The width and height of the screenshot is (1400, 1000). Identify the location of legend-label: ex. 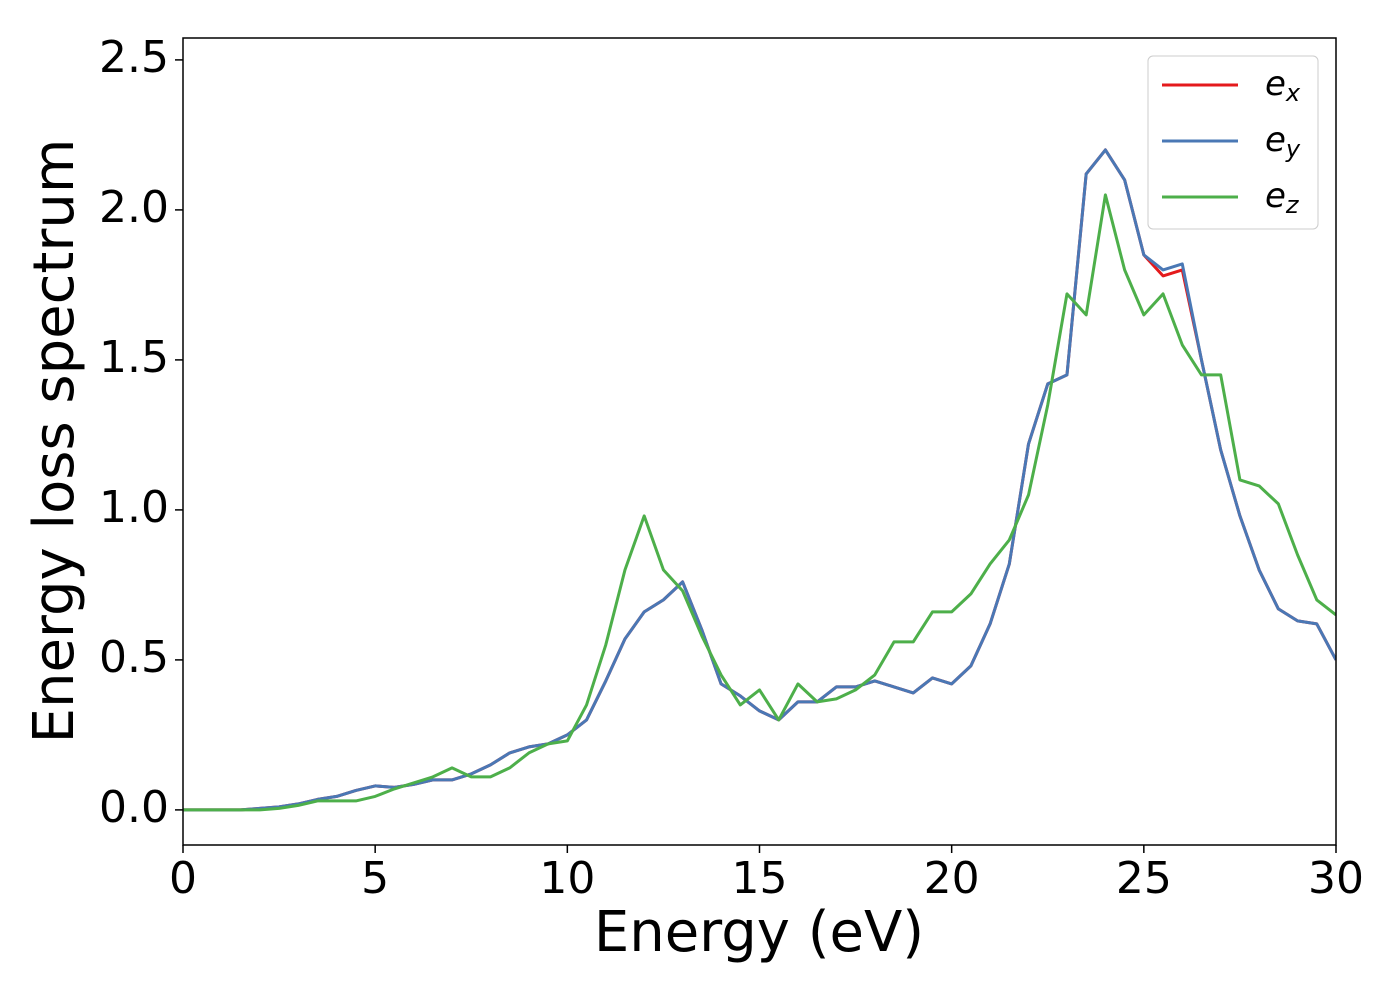
(1283, 86).